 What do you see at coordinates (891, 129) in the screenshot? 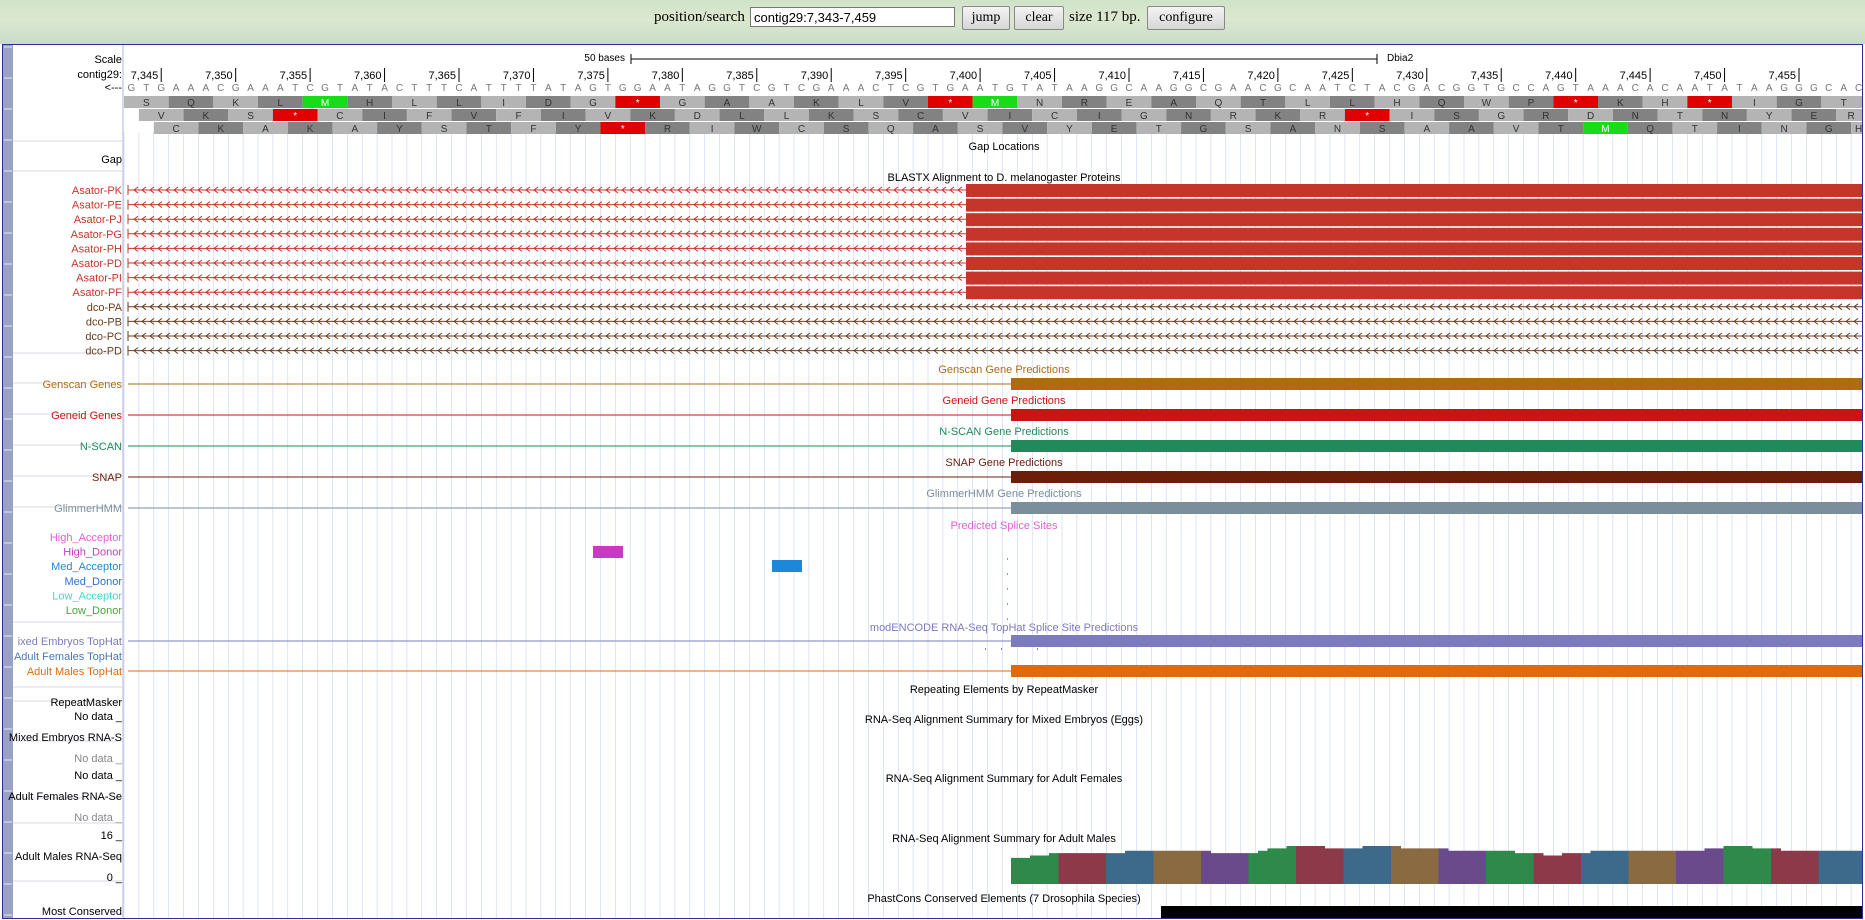
I see `codon-amino-acid: Q` at bounding box center [891, 129].